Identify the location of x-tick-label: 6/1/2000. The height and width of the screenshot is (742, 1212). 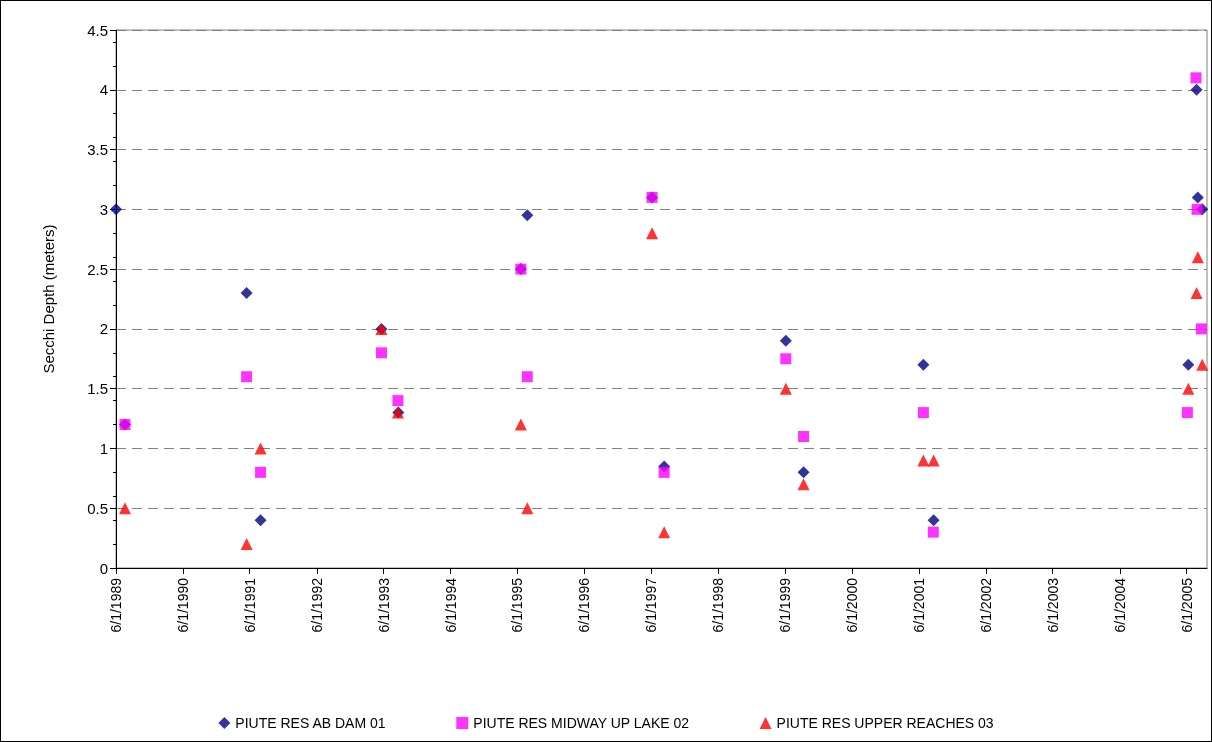
(852, 605).